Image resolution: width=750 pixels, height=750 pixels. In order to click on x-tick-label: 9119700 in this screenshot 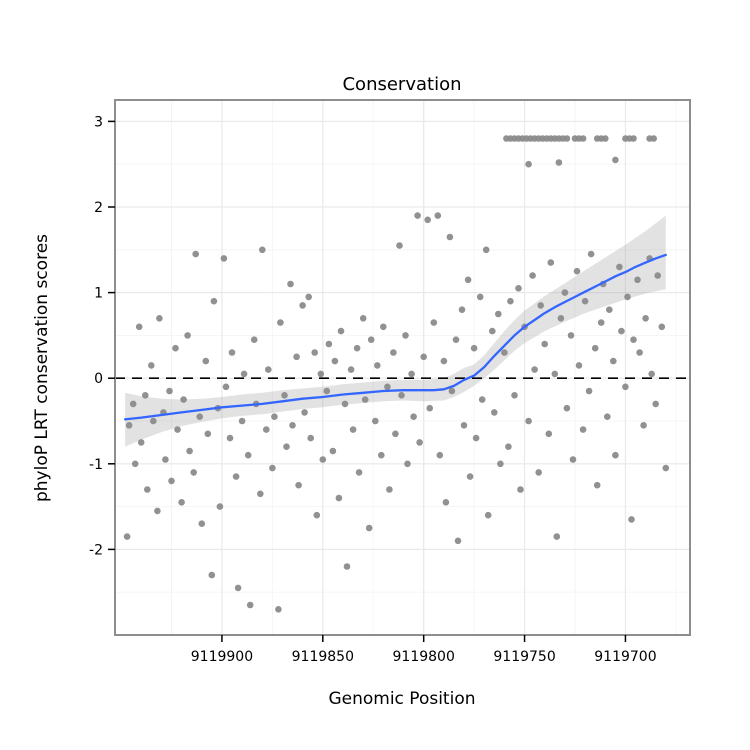, I will do `click(625, 657)`.